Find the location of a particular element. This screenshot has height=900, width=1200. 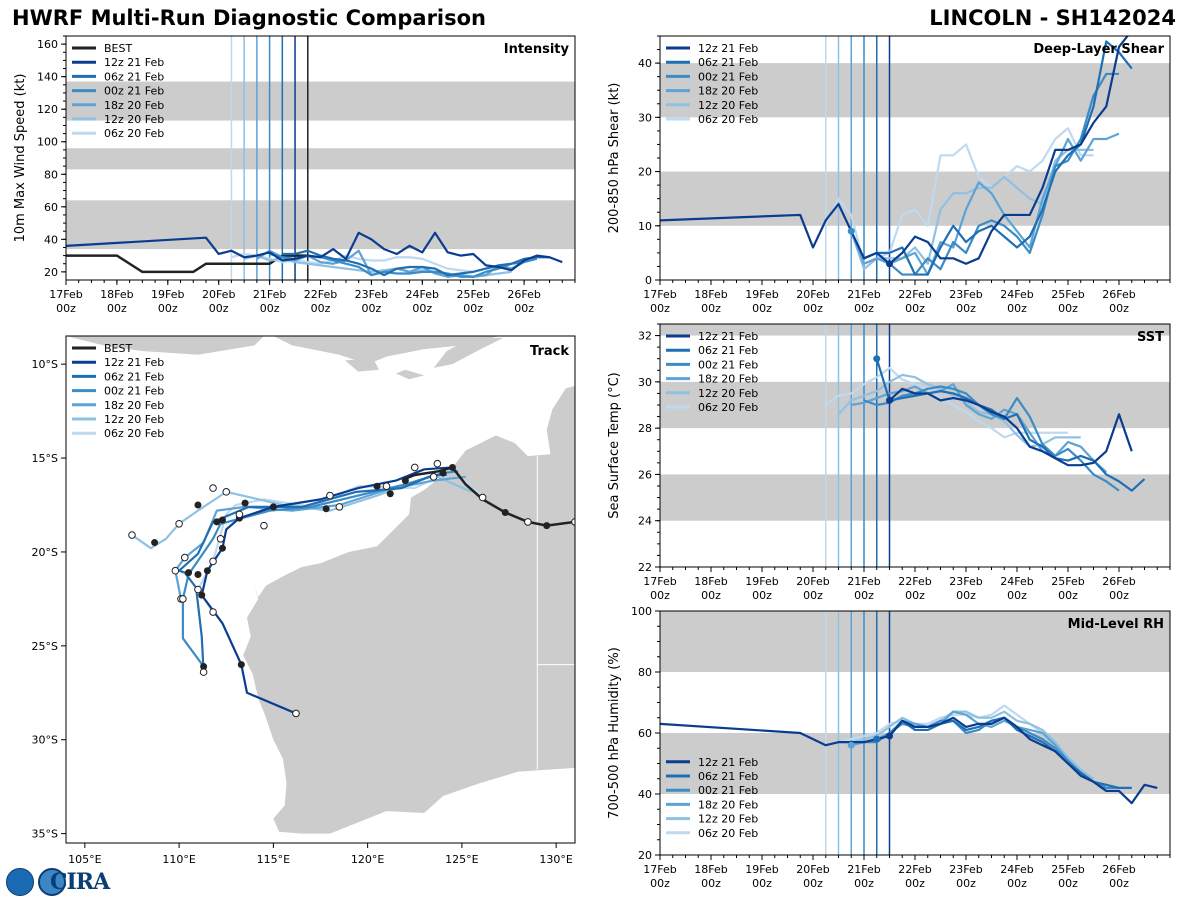

sst-xtick-label: 24Feb is located at coordinates (1016, 581).